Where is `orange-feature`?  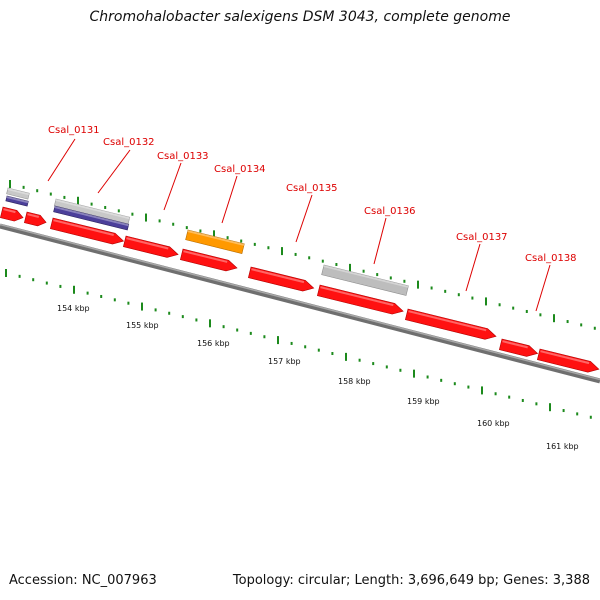
orange-feature is located at coordinates (215, 241).